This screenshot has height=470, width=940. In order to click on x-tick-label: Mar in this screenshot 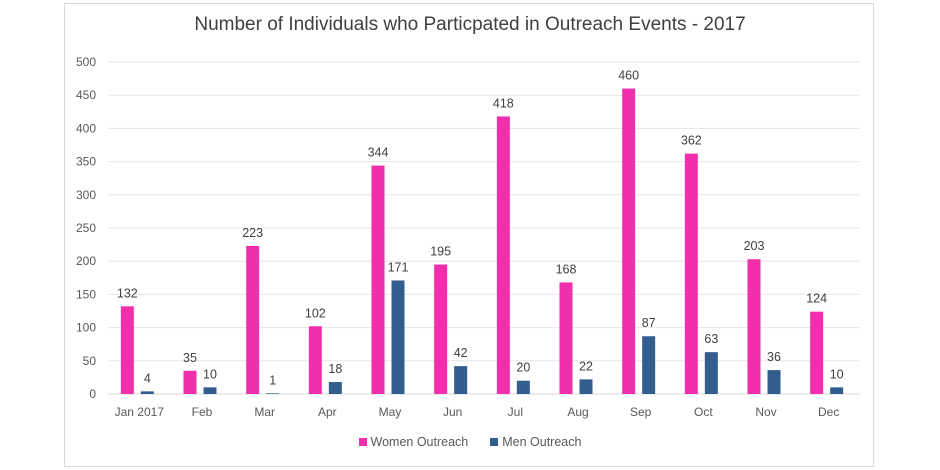, I will do `click(264, 412)`.